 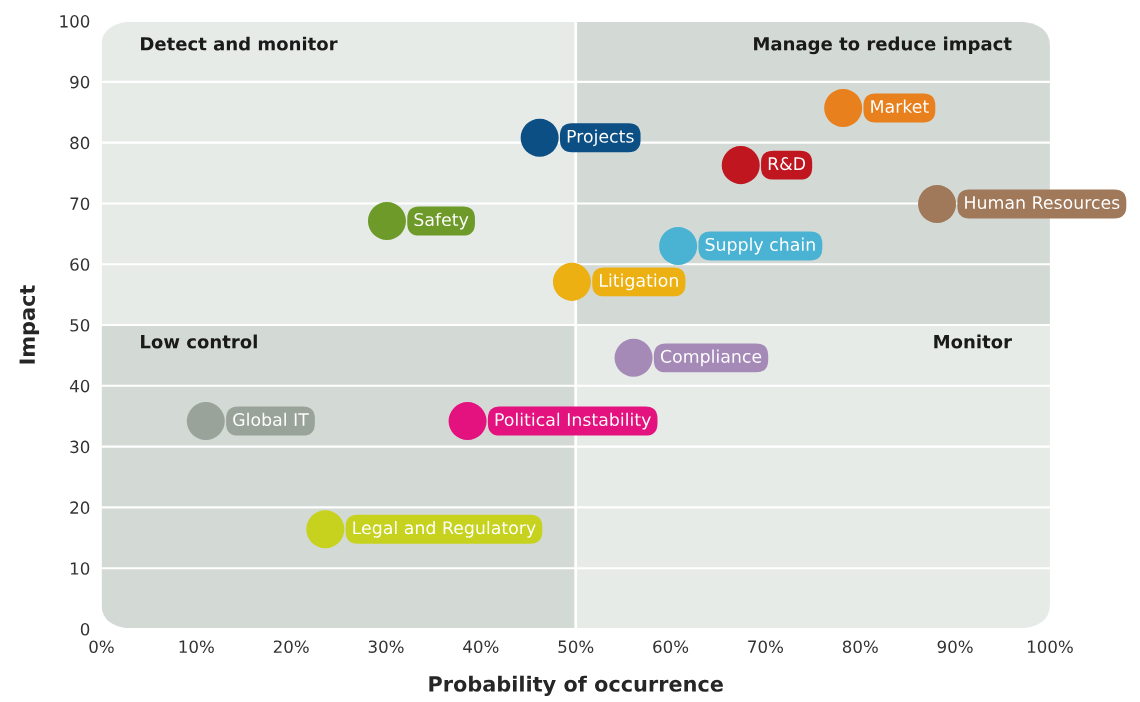 What do you see at coordinates (80, 447) in the screenshot?
I see `y-tick-label: 30` at bounding box center [80, 447].